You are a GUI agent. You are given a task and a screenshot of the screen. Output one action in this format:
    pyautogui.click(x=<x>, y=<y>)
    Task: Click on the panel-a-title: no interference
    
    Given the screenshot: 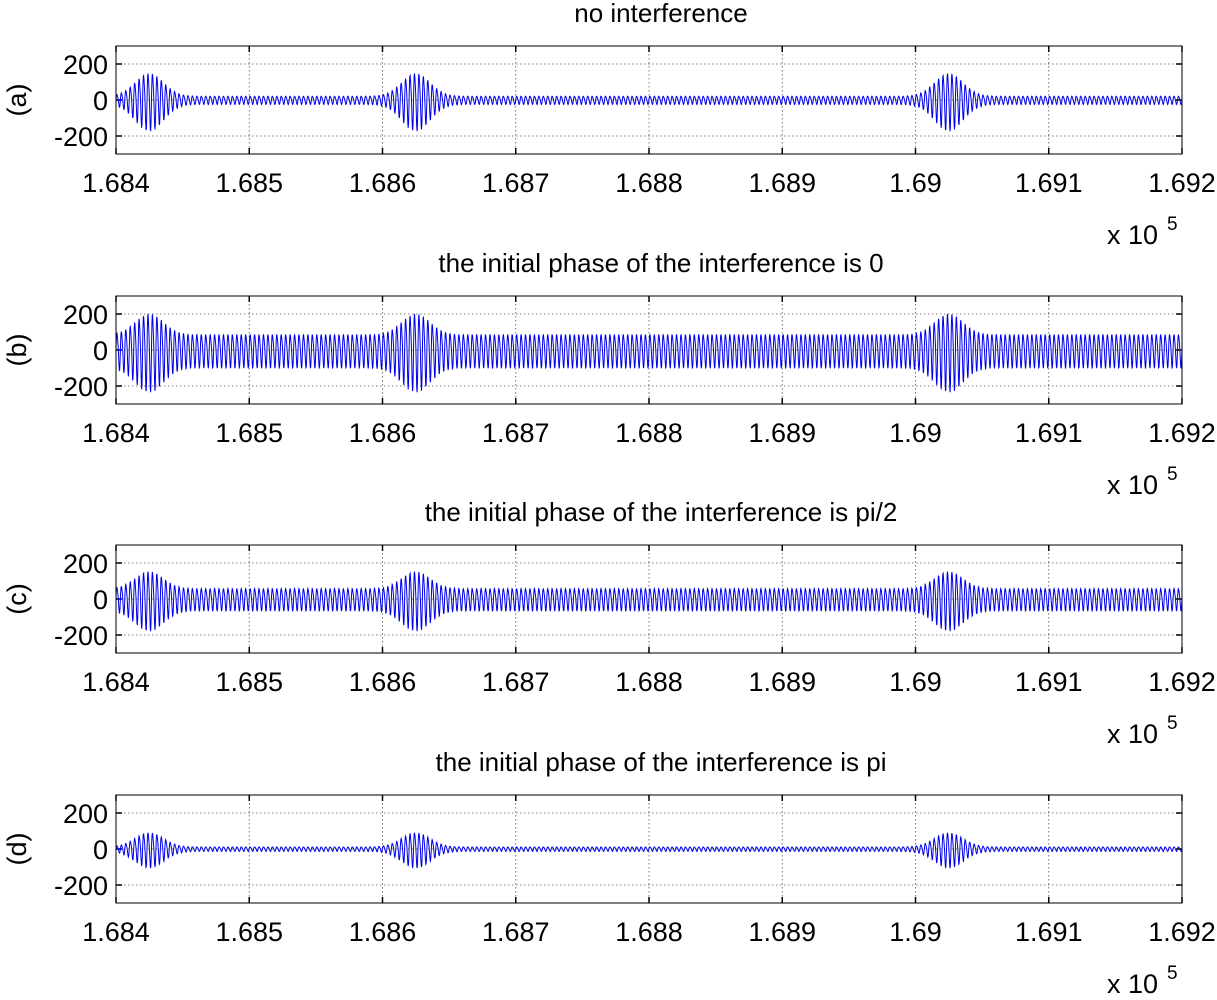 What is the action you would take?
    pyautogui.click(x=660, y=14)
    